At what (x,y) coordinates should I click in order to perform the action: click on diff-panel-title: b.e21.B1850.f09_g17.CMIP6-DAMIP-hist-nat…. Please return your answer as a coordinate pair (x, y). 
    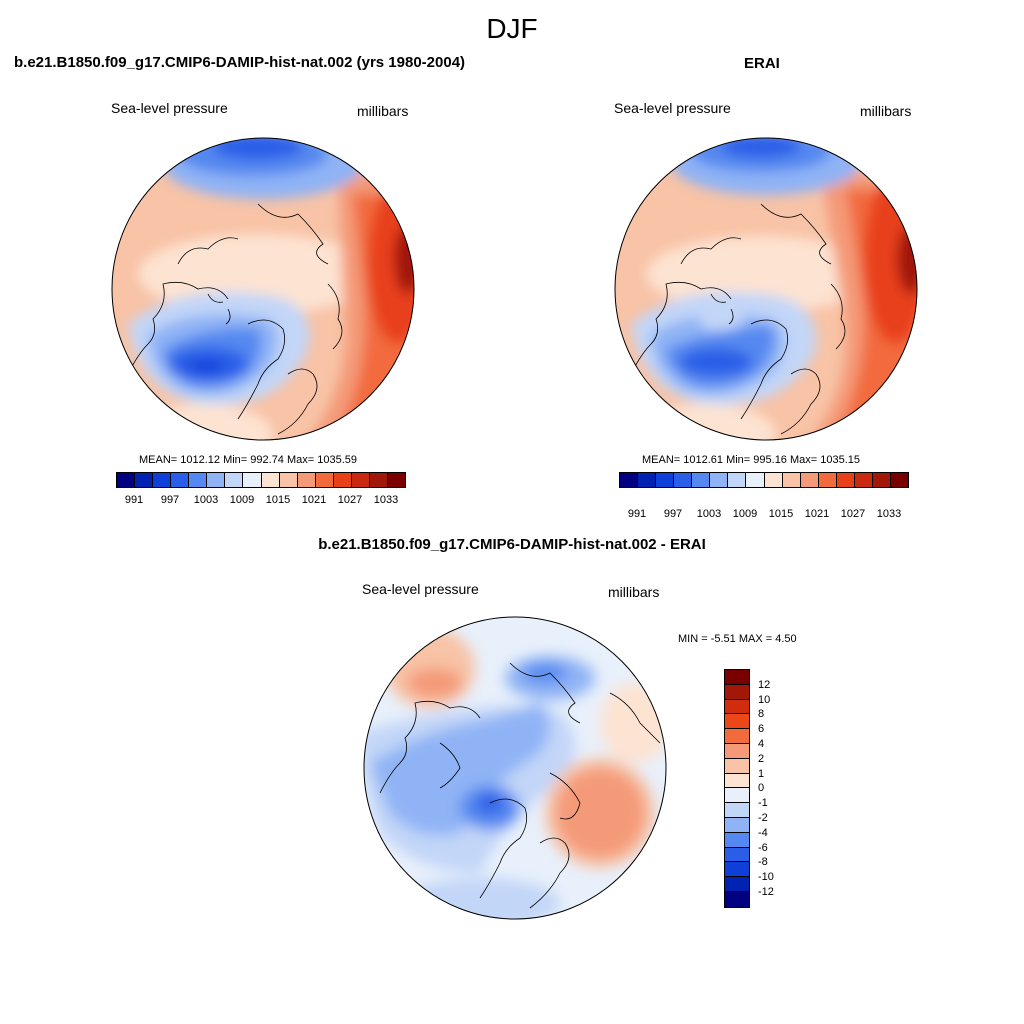
    Looking at the image, I should click on (512, 544).